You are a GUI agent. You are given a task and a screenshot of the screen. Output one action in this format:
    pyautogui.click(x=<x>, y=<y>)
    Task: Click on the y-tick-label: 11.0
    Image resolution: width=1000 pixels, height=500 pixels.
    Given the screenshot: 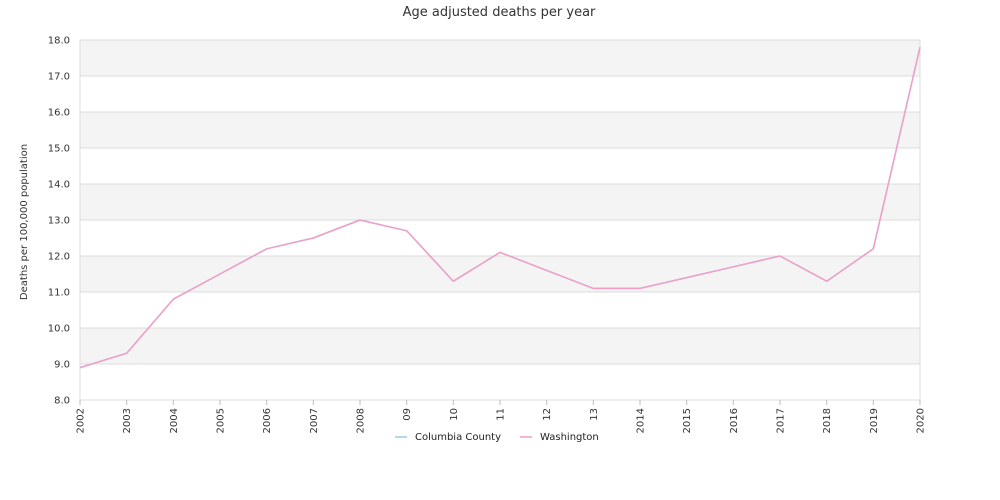 What is the action you would take?
    pyautogui.click(x=59, y=293)
    